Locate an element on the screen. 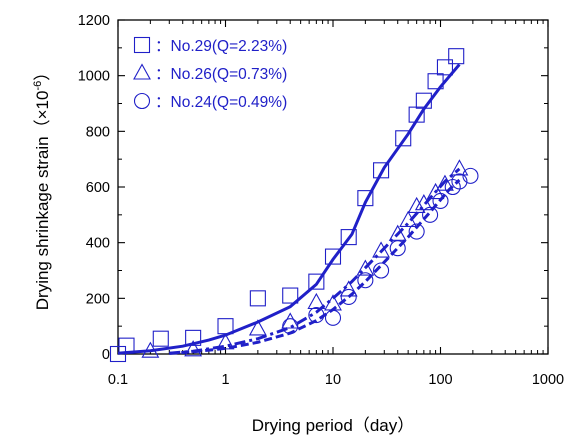 The image size is (575, 441). y-axis-title-main: Drying shrinkage strain（×10 is located at coordinates (42, 201).